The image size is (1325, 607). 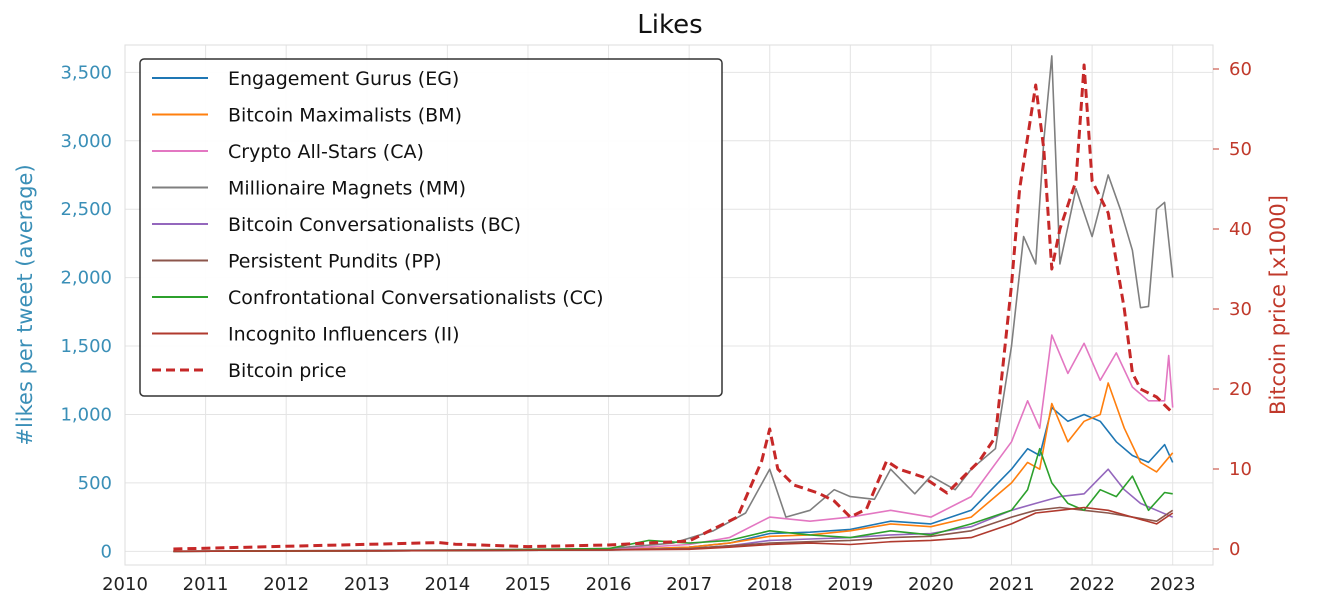 I want to click on y-left-tick-label: 500, so click(x=95, y=483).